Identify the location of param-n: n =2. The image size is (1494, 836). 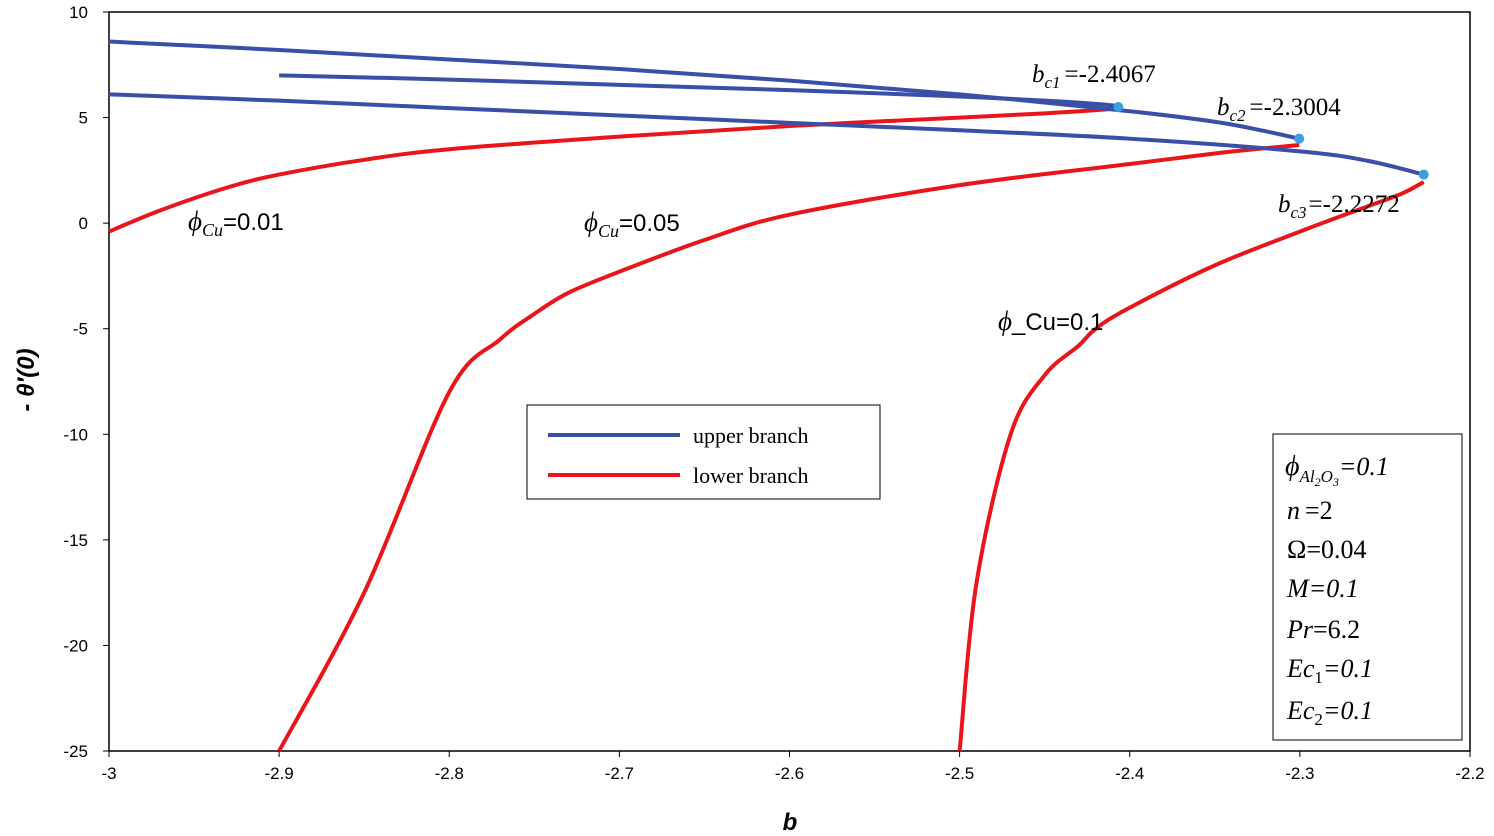
(1310, 510).